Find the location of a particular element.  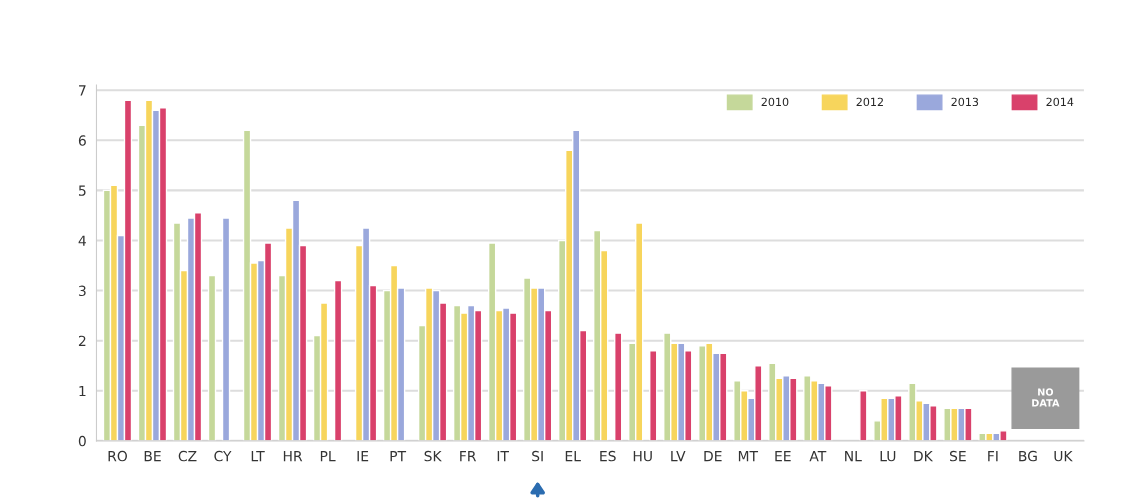

legend-label: 2014 is located at coordinates (1060, 102).